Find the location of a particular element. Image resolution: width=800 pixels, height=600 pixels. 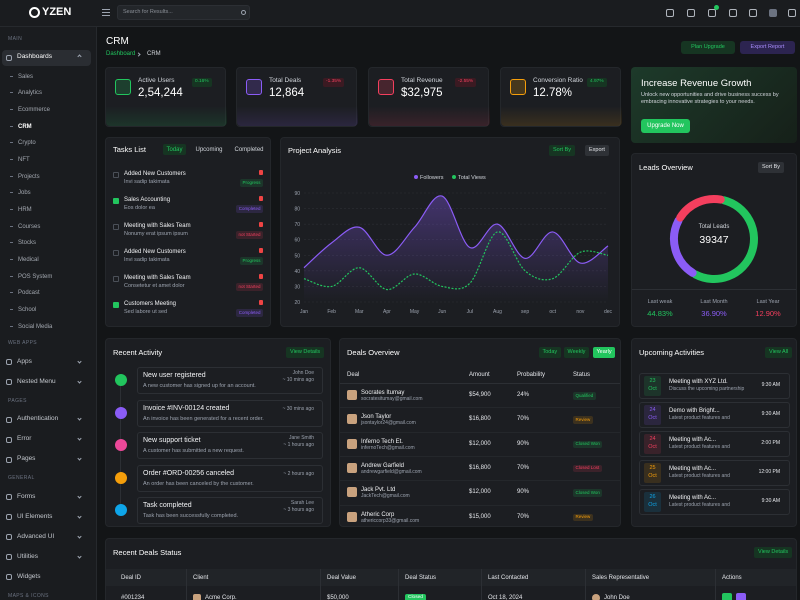

nav-item: Dashboards is located at coordinates (35, 56).